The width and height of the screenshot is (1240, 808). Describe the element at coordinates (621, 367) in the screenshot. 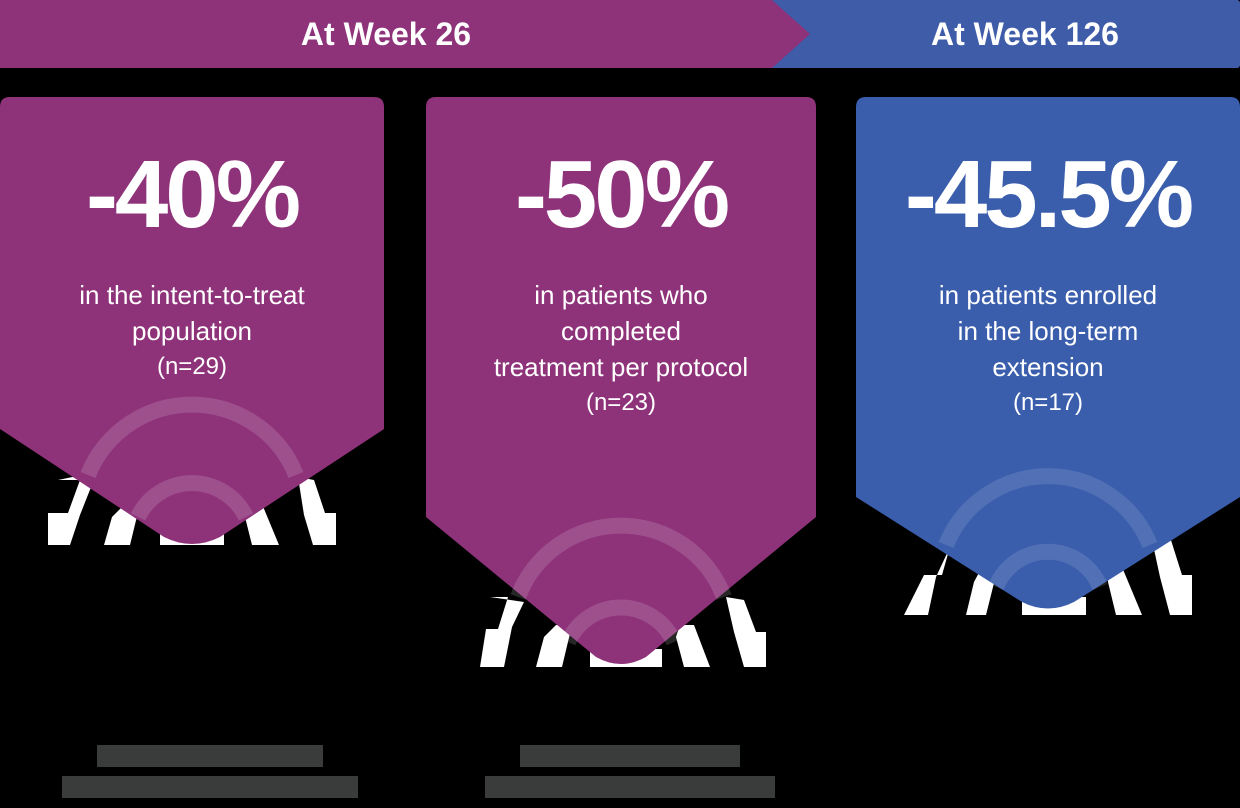

I see `description-line: treatment per protocol` at that location.